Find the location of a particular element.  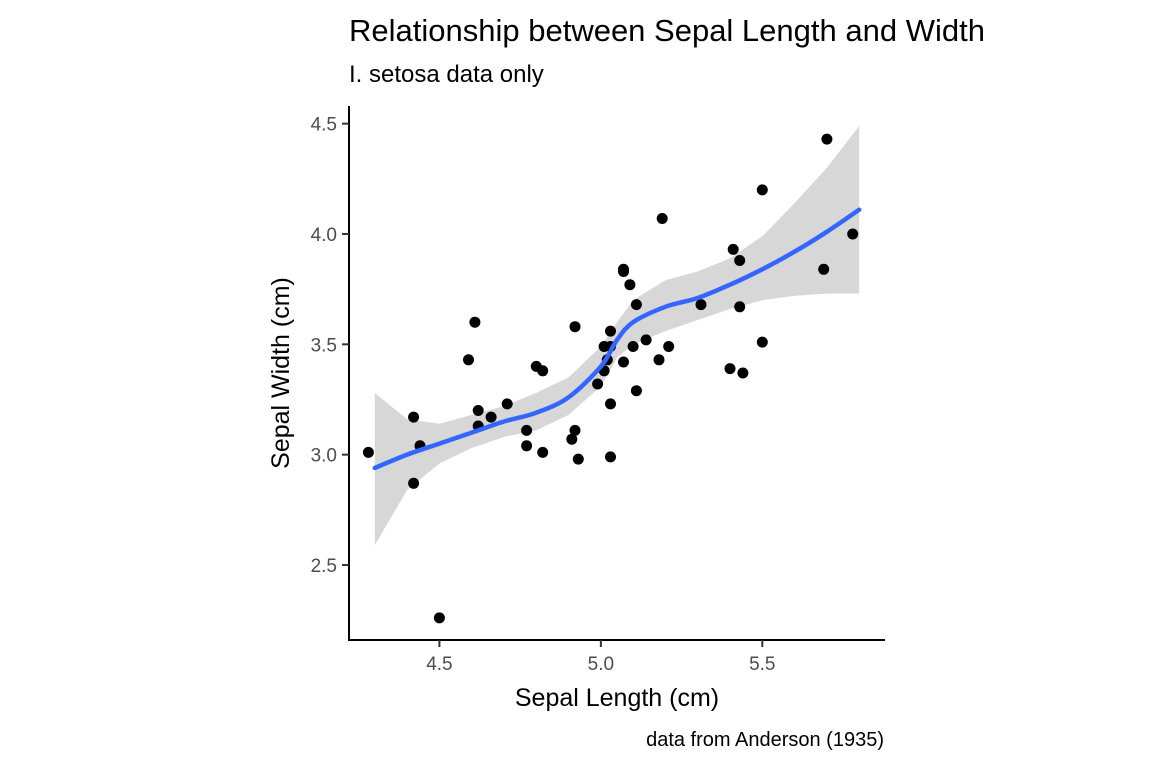

chart-caption: data from Anderson (1935) is located at coordinates (765, 740).